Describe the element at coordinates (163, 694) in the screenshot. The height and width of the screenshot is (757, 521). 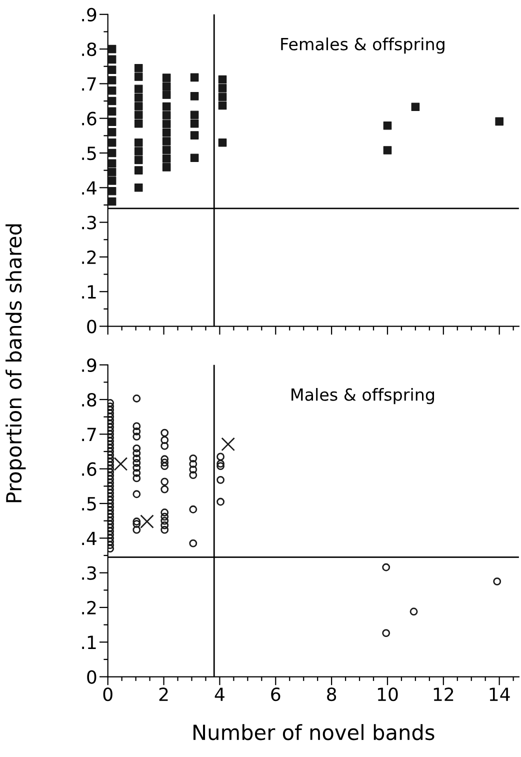
I see `x-tick-label: 2` at that location.